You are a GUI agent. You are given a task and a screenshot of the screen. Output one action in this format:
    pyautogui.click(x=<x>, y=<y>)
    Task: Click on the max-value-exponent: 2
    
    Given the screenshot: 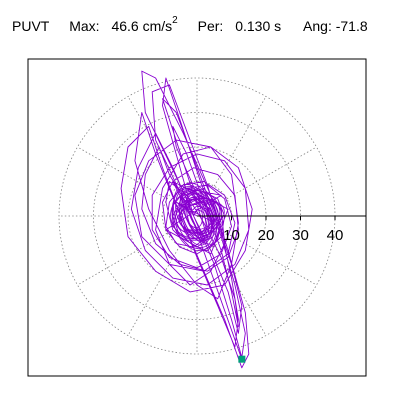 What is the action you would take?
    pyautogui.click(x=175, y=21)
    